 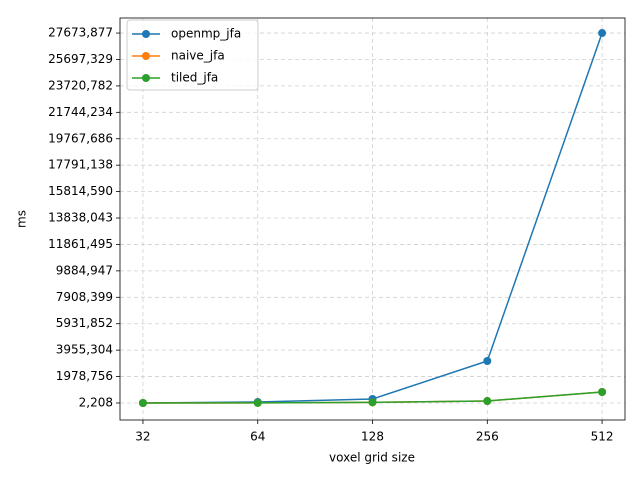 I want to click on y-tick-label: 11861,495, so click(x=80, y=244).